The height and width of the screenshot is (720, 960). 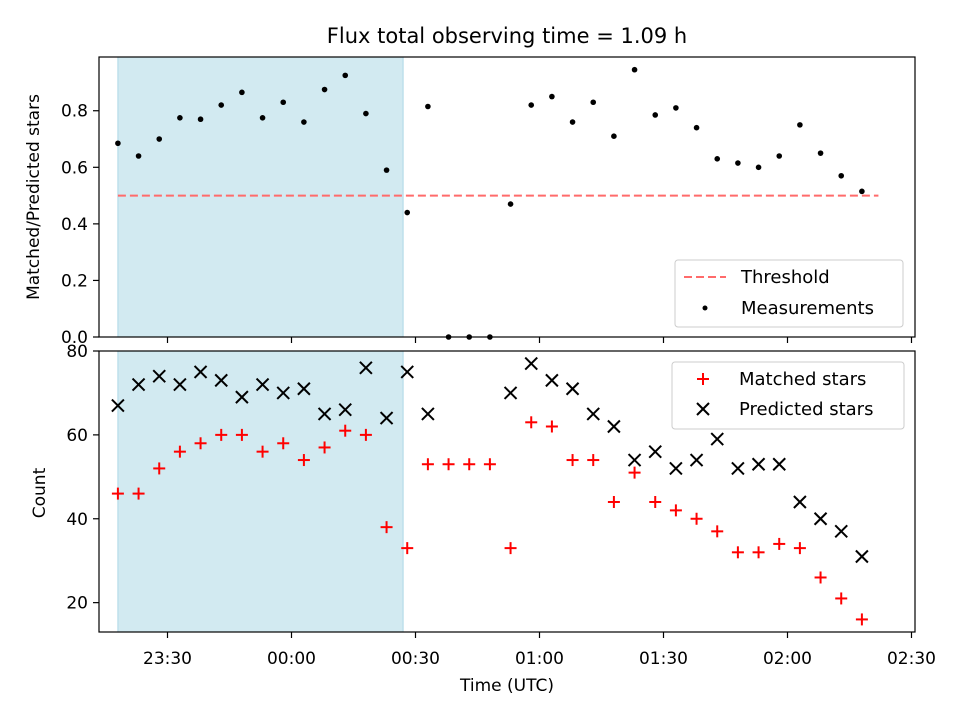 I want to click on legend-matched-label: Matched stars, so click(x=802, y=379).